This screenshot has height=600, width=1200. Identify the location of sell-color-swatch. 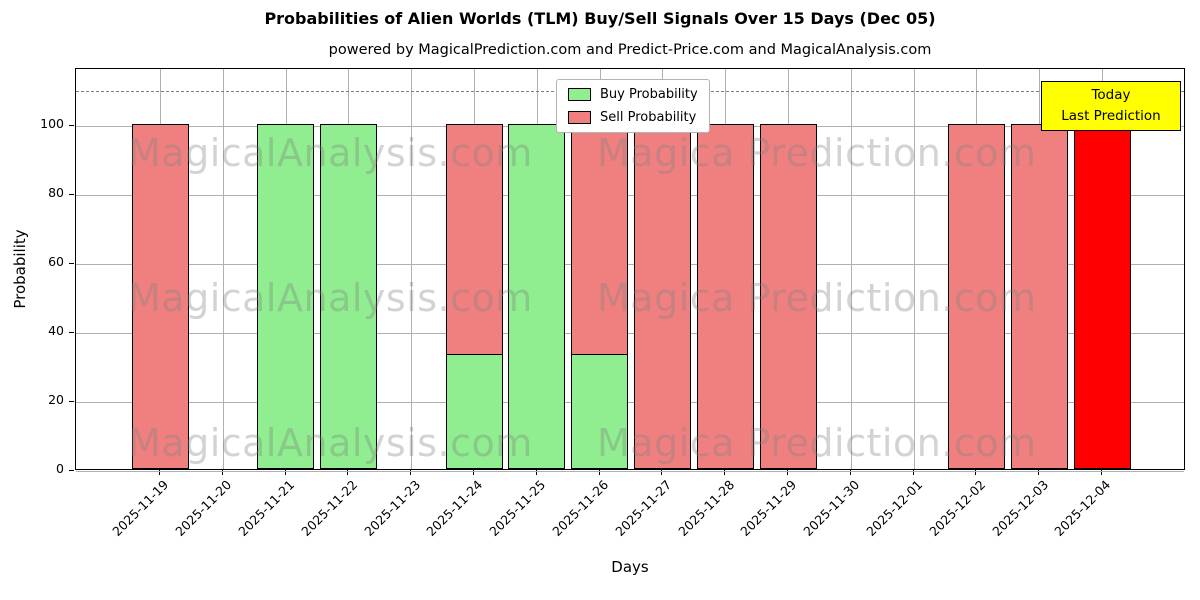
(579, 117).